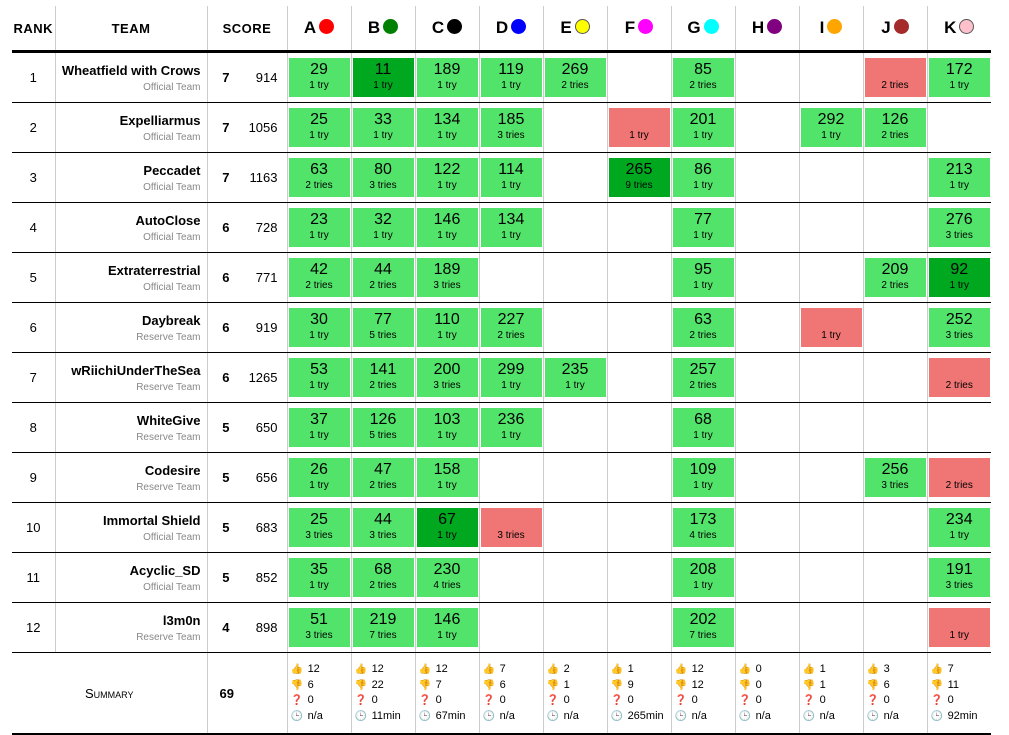 Image resolution: width=1009 pixels, height=735 pixels. What do you see at coordinates (130, 377) in the screenshot?
I see `team-cell: wRiichiUnderTheSea Reserve Team` at bounding box center [130, 377].